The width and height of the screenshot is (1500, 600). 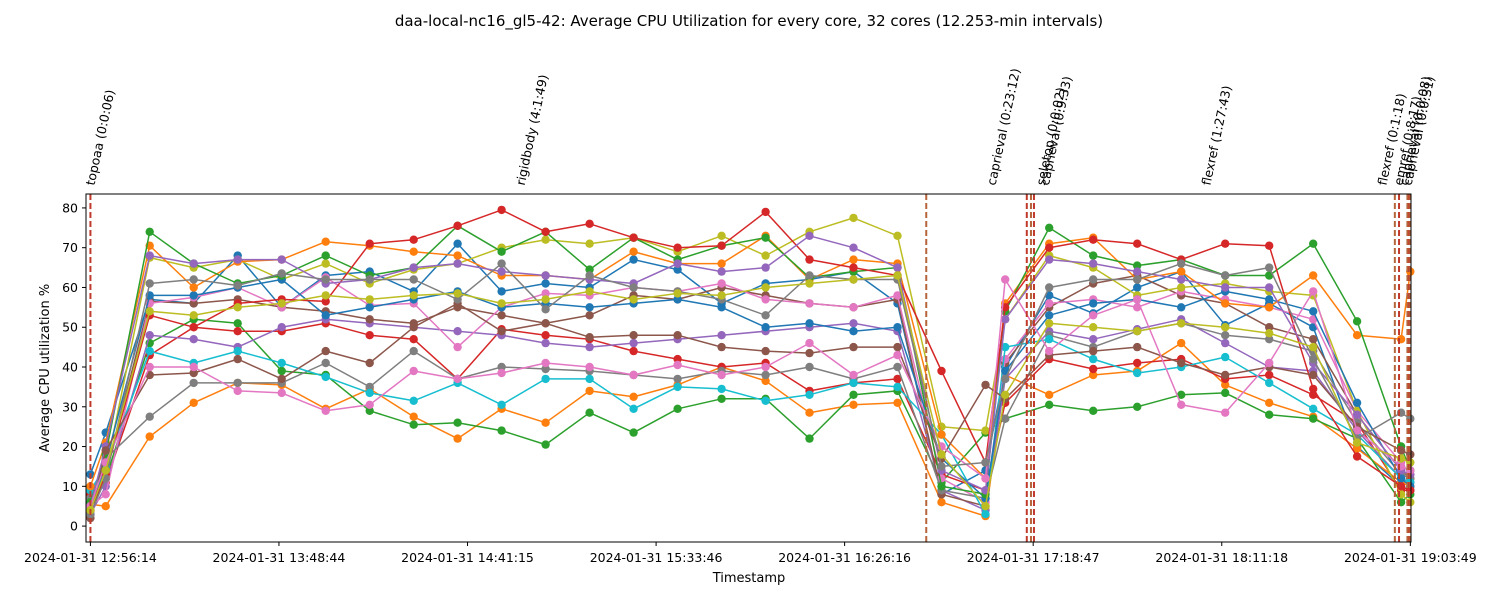 I want to click on x-tick-label-6: 2024-01-31 17:18:47, so click(x=1033, y=557).